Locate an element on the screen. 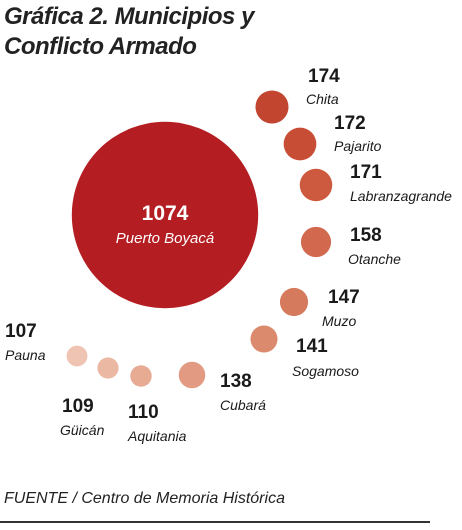 Image resolution: width=462 pixels, height=530 pixels. category-label: Otanche is located at coordinates (374, 259).